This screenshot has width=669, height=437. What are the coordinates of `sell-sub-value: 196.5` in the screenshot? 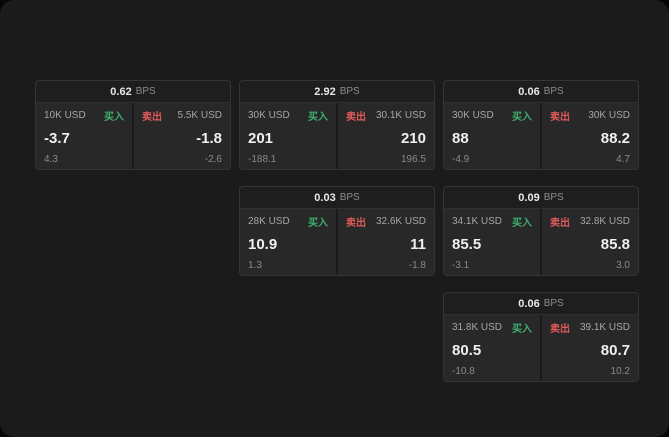 It's located at (413, 159).